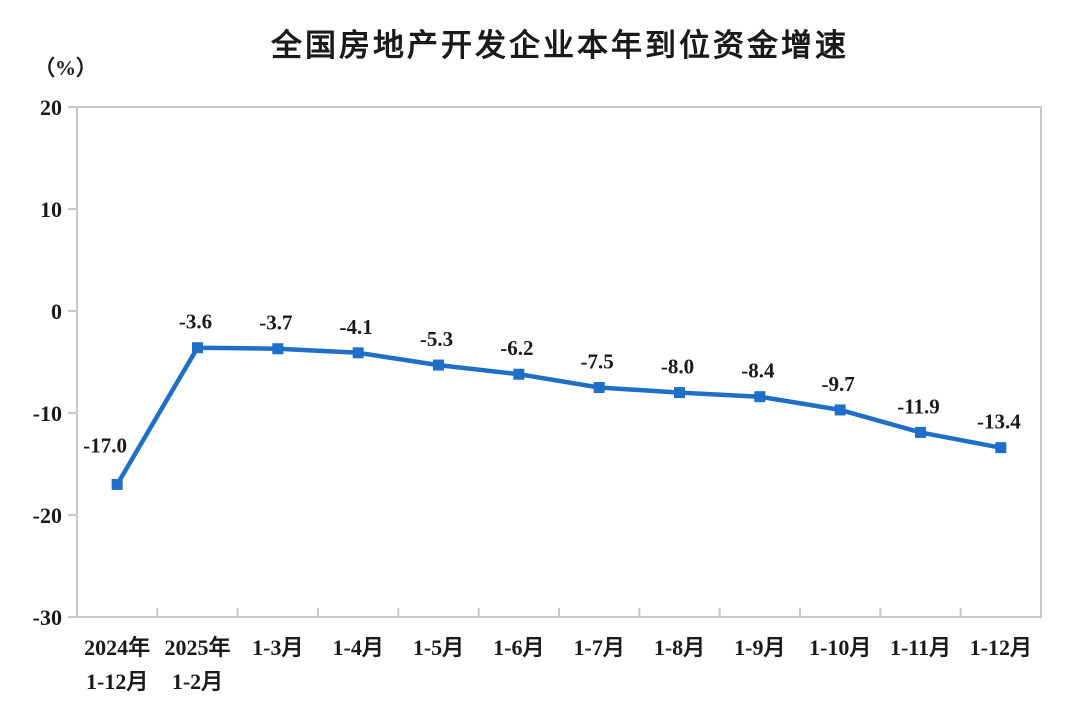  Describe the element at coordinates (277, 647) in the screenshot. I see `x-axis-label: 1-3月` at that location.